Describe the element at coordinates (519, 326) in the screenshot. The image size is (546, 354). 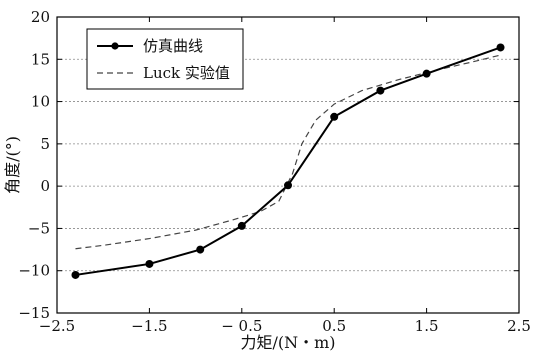
I see `x-tick-label: 2.5` at that location.